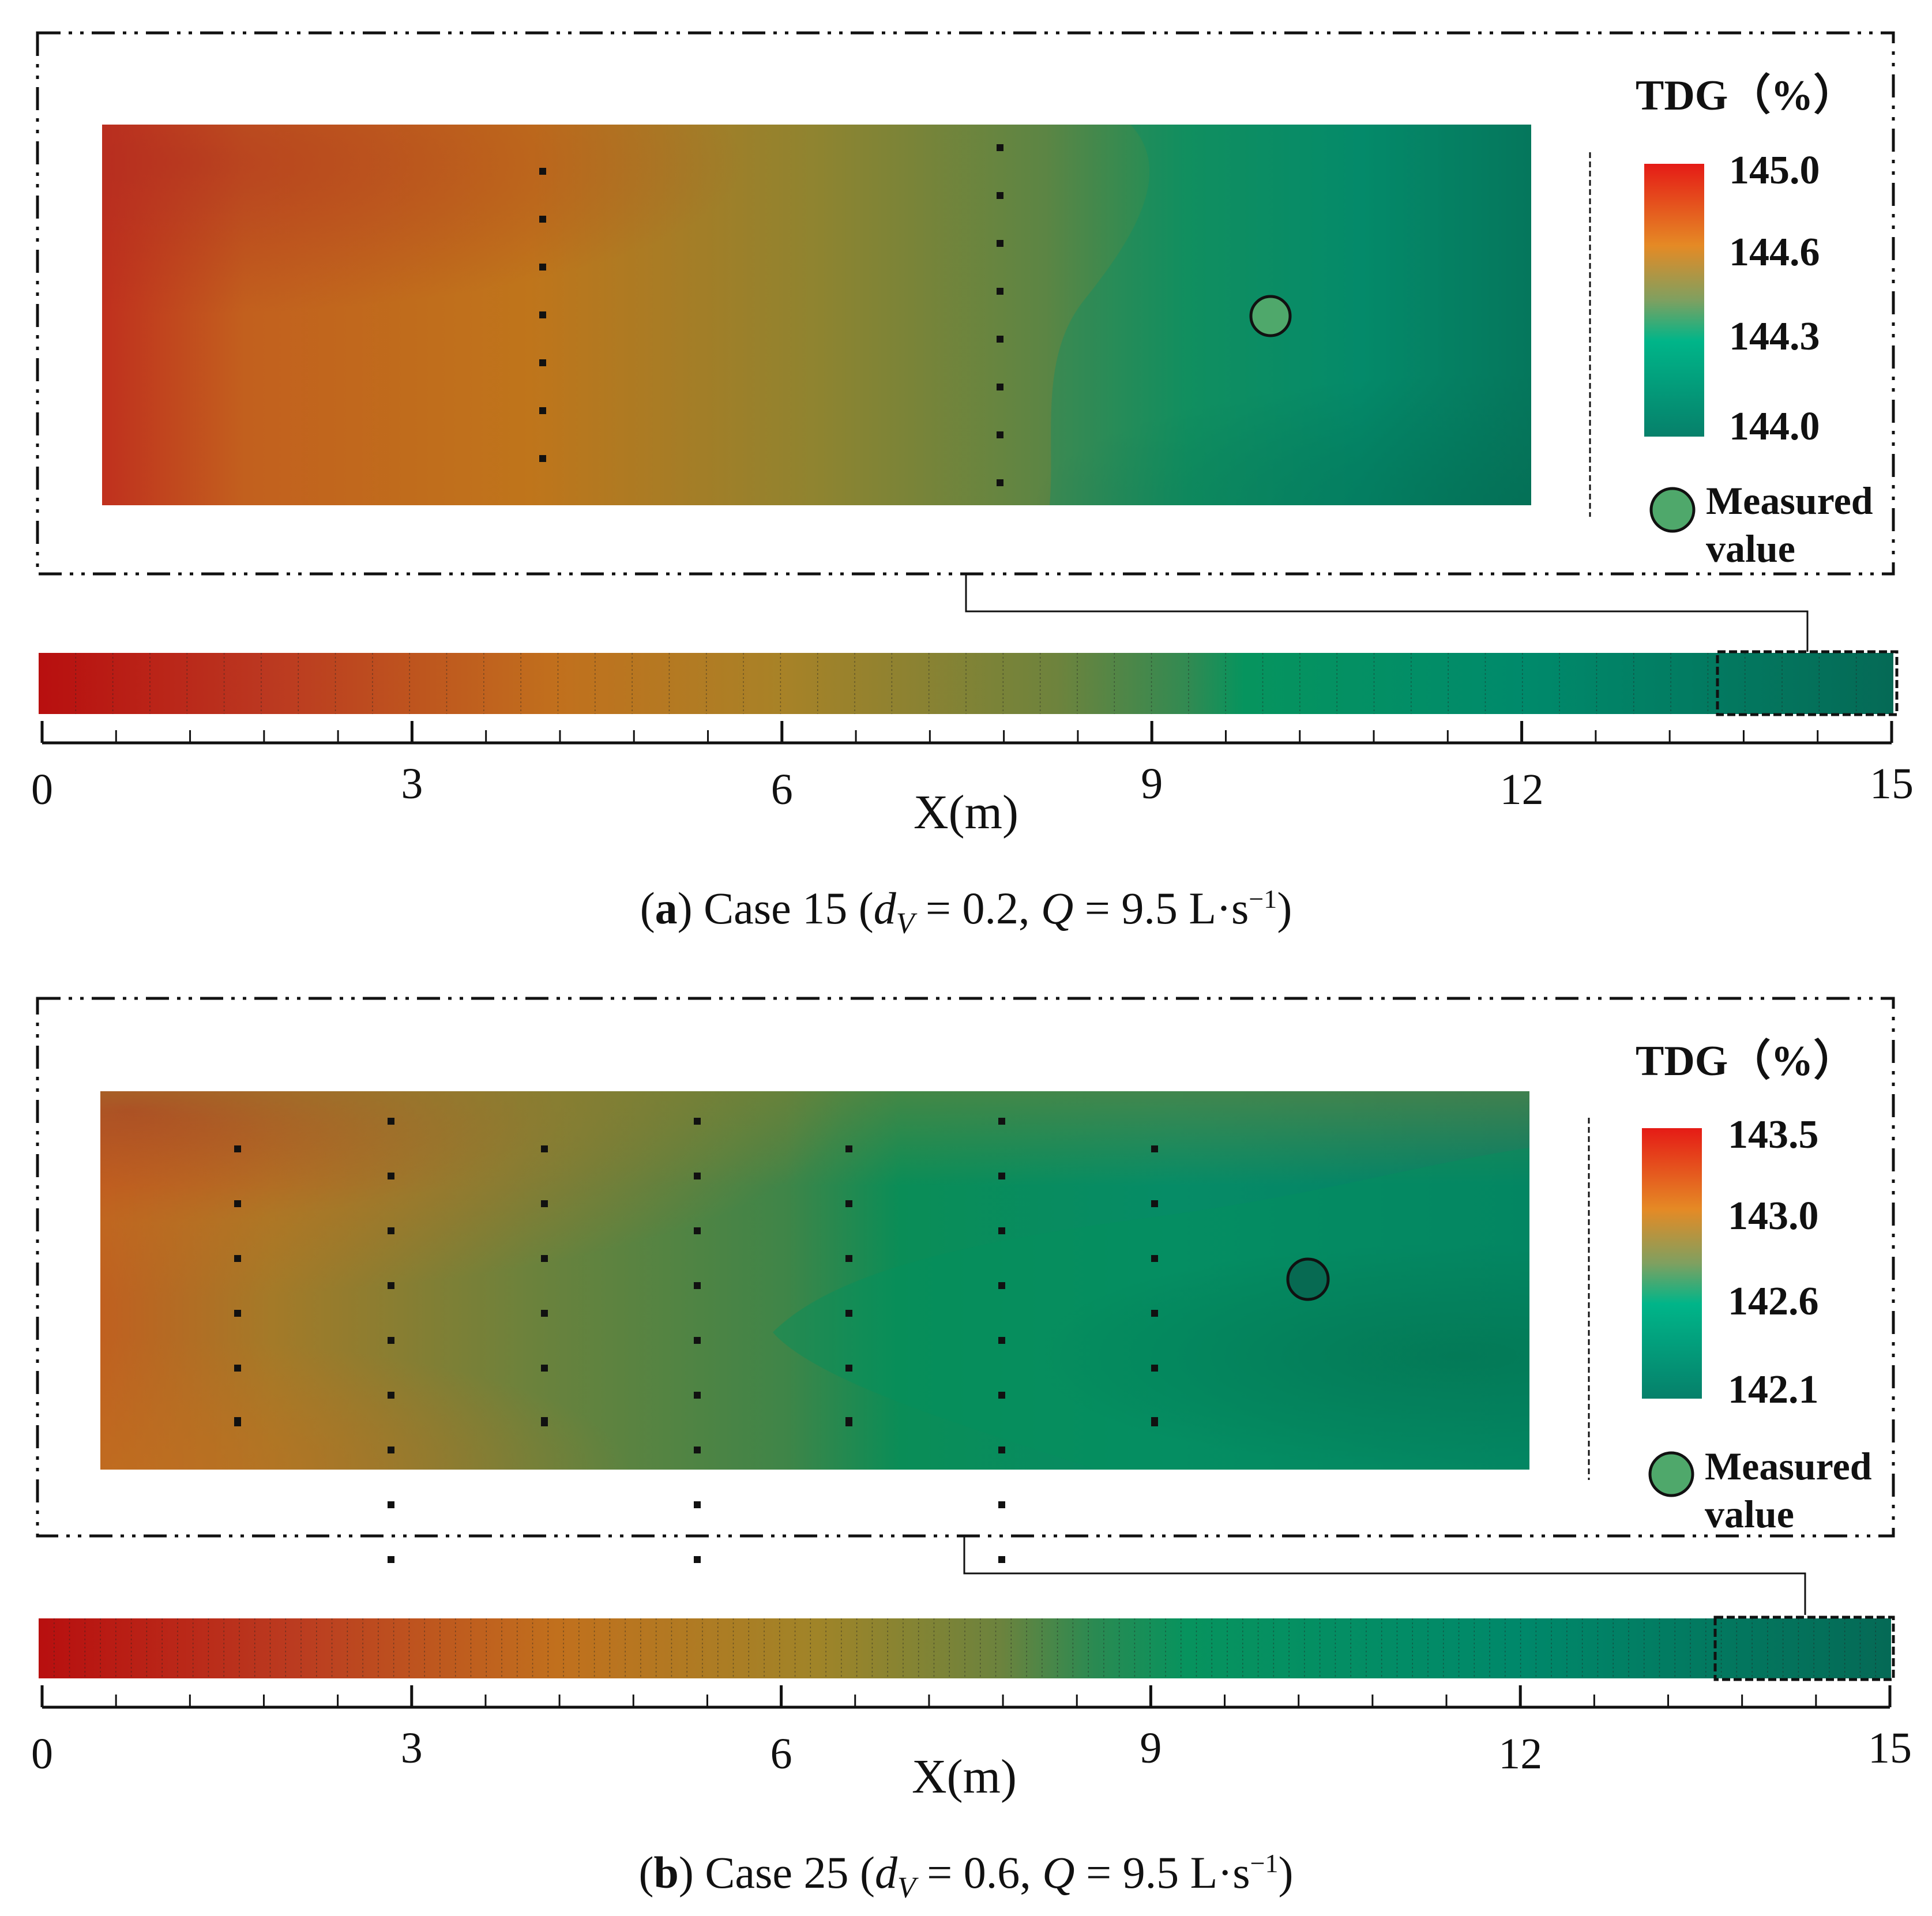 This screenshot has height=1916, width=1932. I want to click on colorbar-tick-label: 142.1, so click(1774, 1390).